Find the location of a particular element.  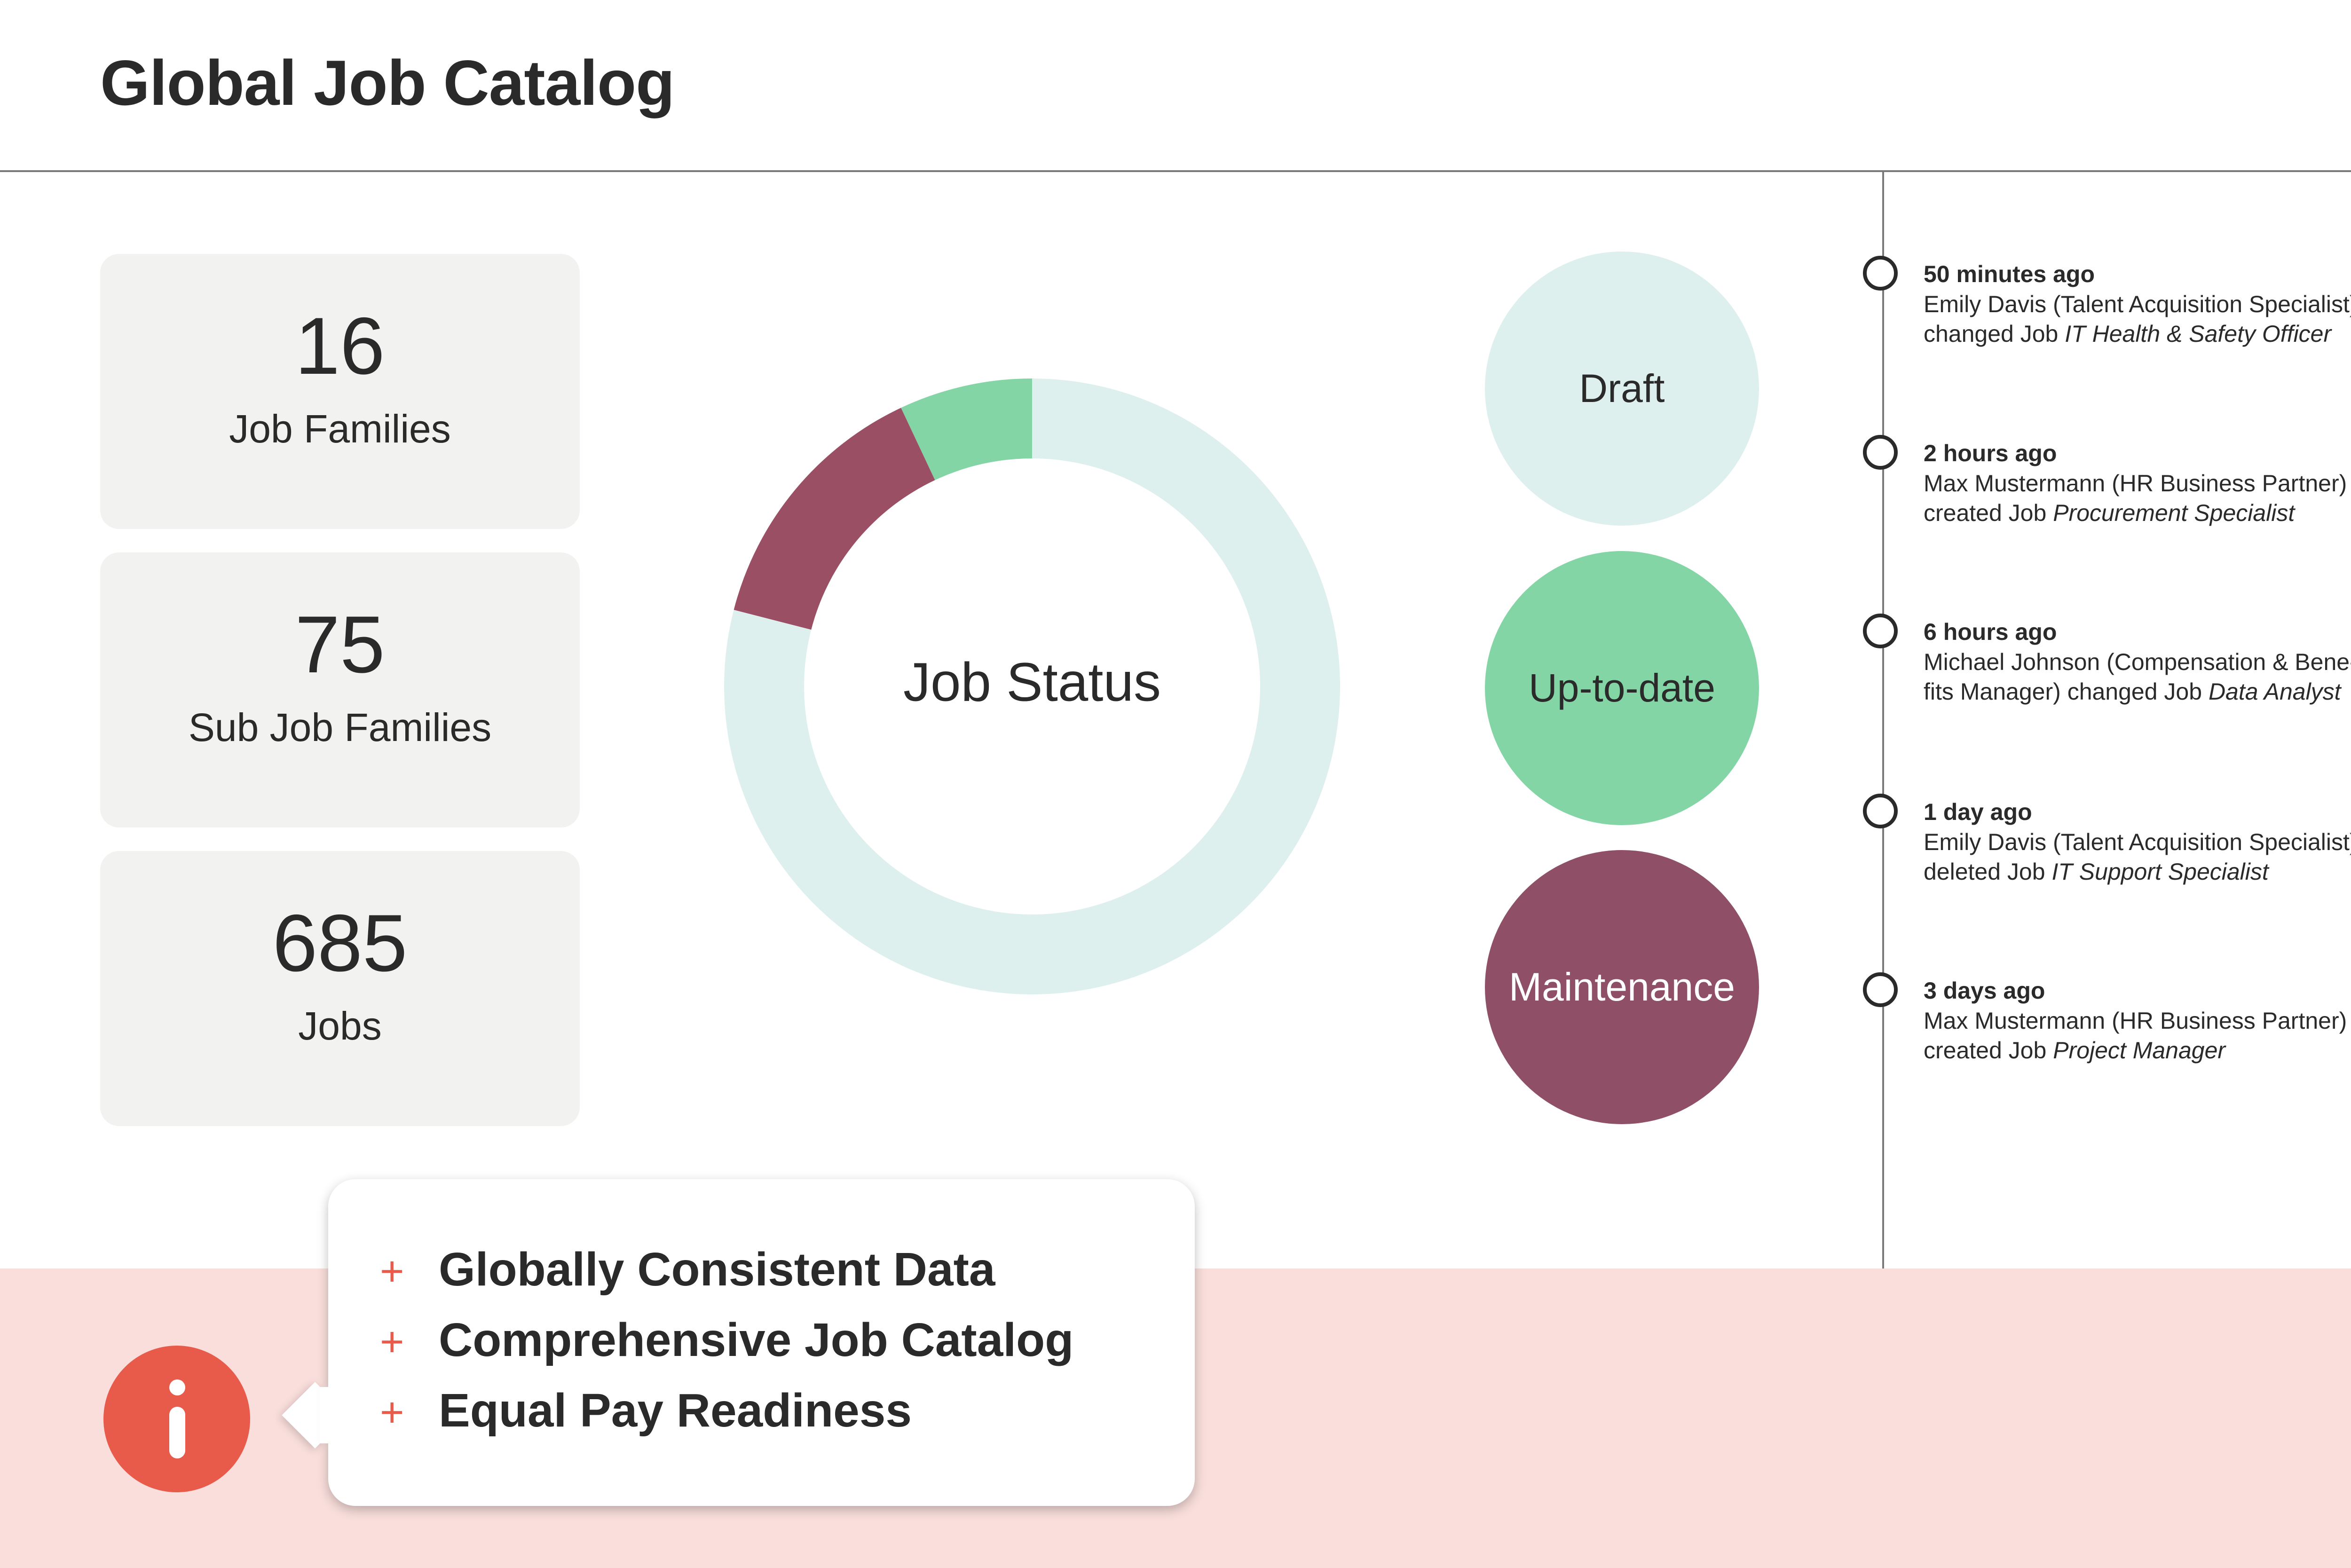

status-draft-circle: Draft is located at coordinates (1622, 389).